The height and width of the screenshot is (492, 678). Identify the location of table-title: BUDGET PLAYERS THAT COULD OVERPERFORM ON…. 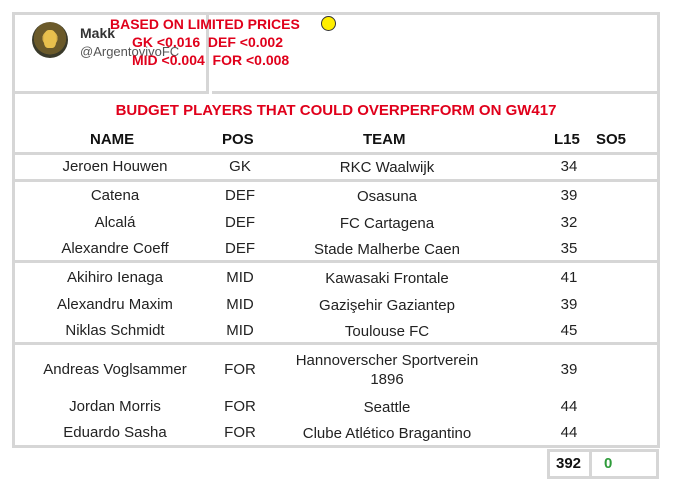
(336, 110).